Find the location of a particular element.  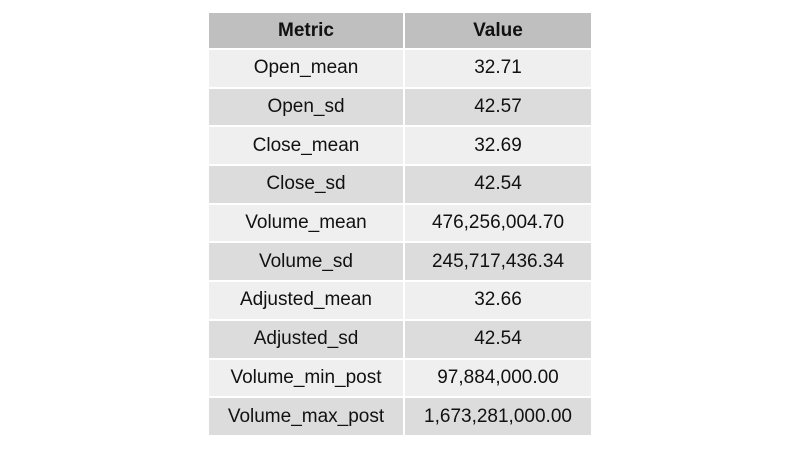

table-row: Close_mean 32.69 is located at coordinates (400, 146).